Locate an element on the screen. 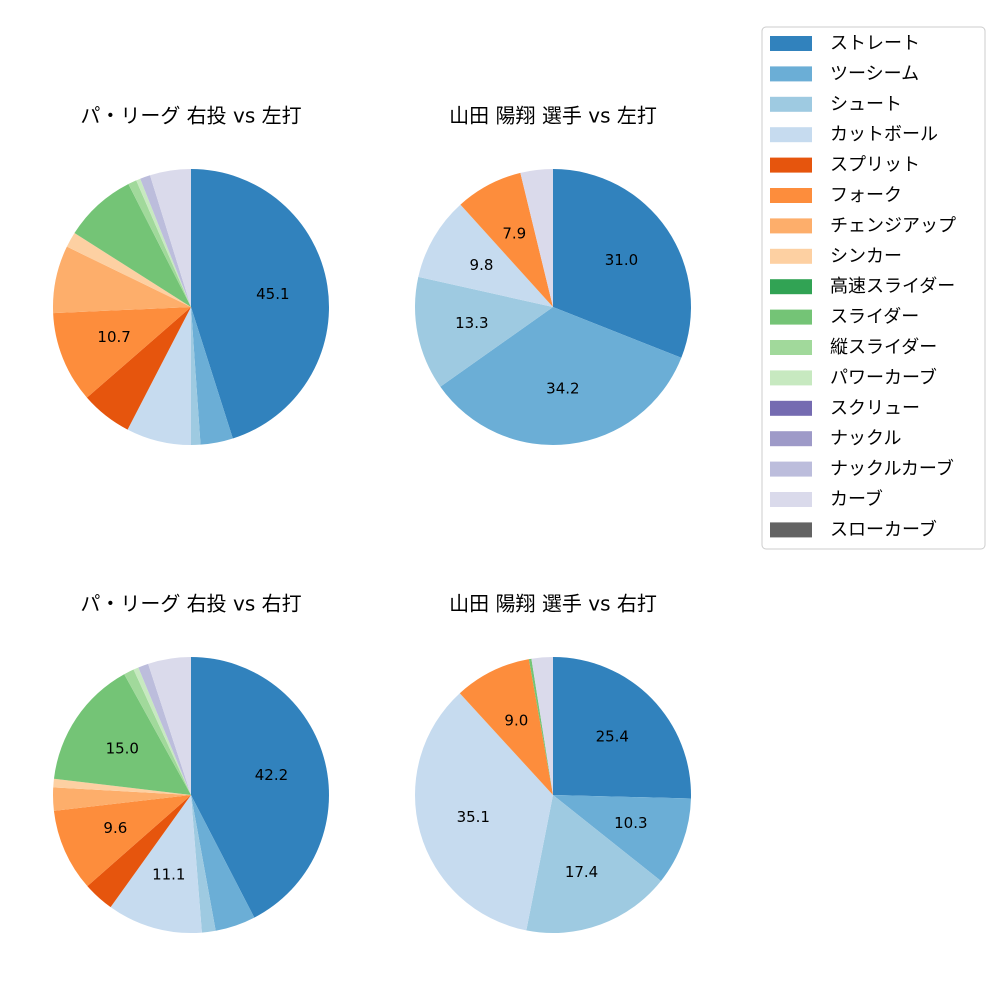 This screenshot has width=1000, height=1000. legend-label: スプリット is located at coordinates (875, 165).